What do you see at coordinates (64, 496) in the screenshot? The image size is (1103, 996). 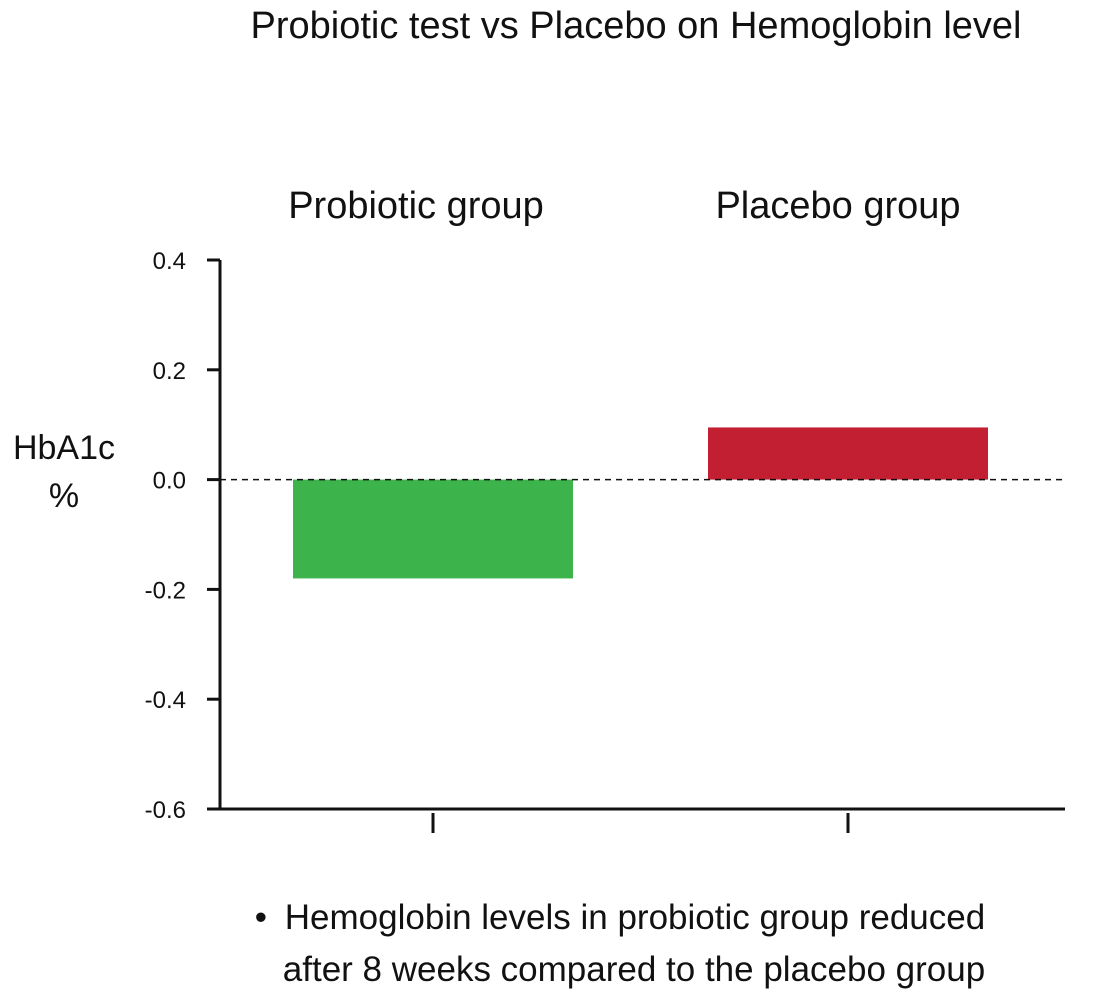 I see `y-axis-label-line-2: %` at bounding box center [64, 496].